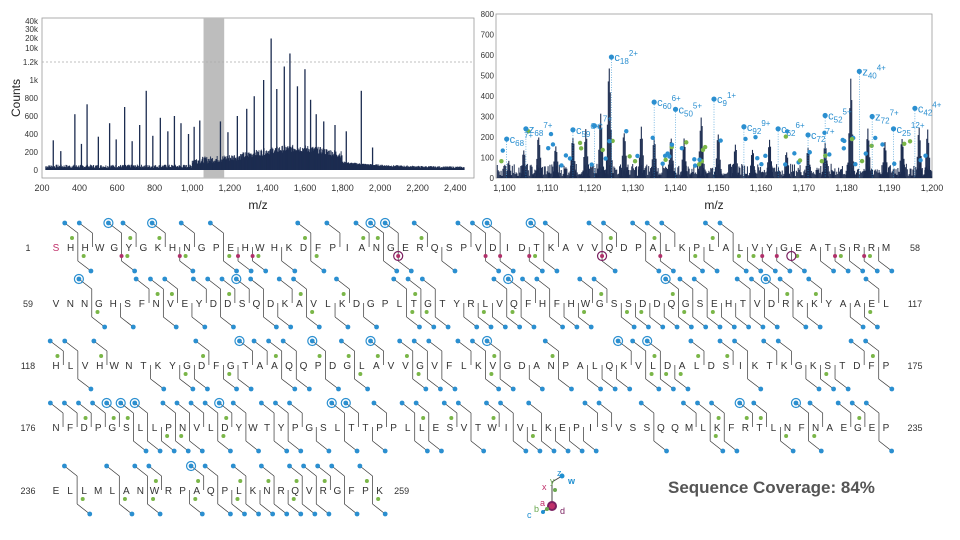 This screenshot has height=540, width=960. Describe the element at coordinates (803, 188) in the screenshot. I see `x-tick-label: 1,170` at that location.